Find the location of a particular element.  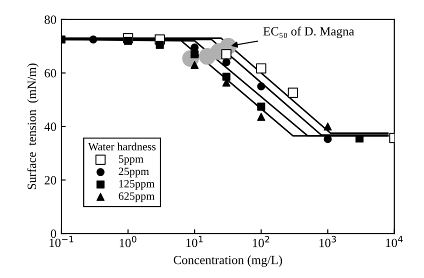

y-tick-label: 20 is located at coordinates (50, 180).